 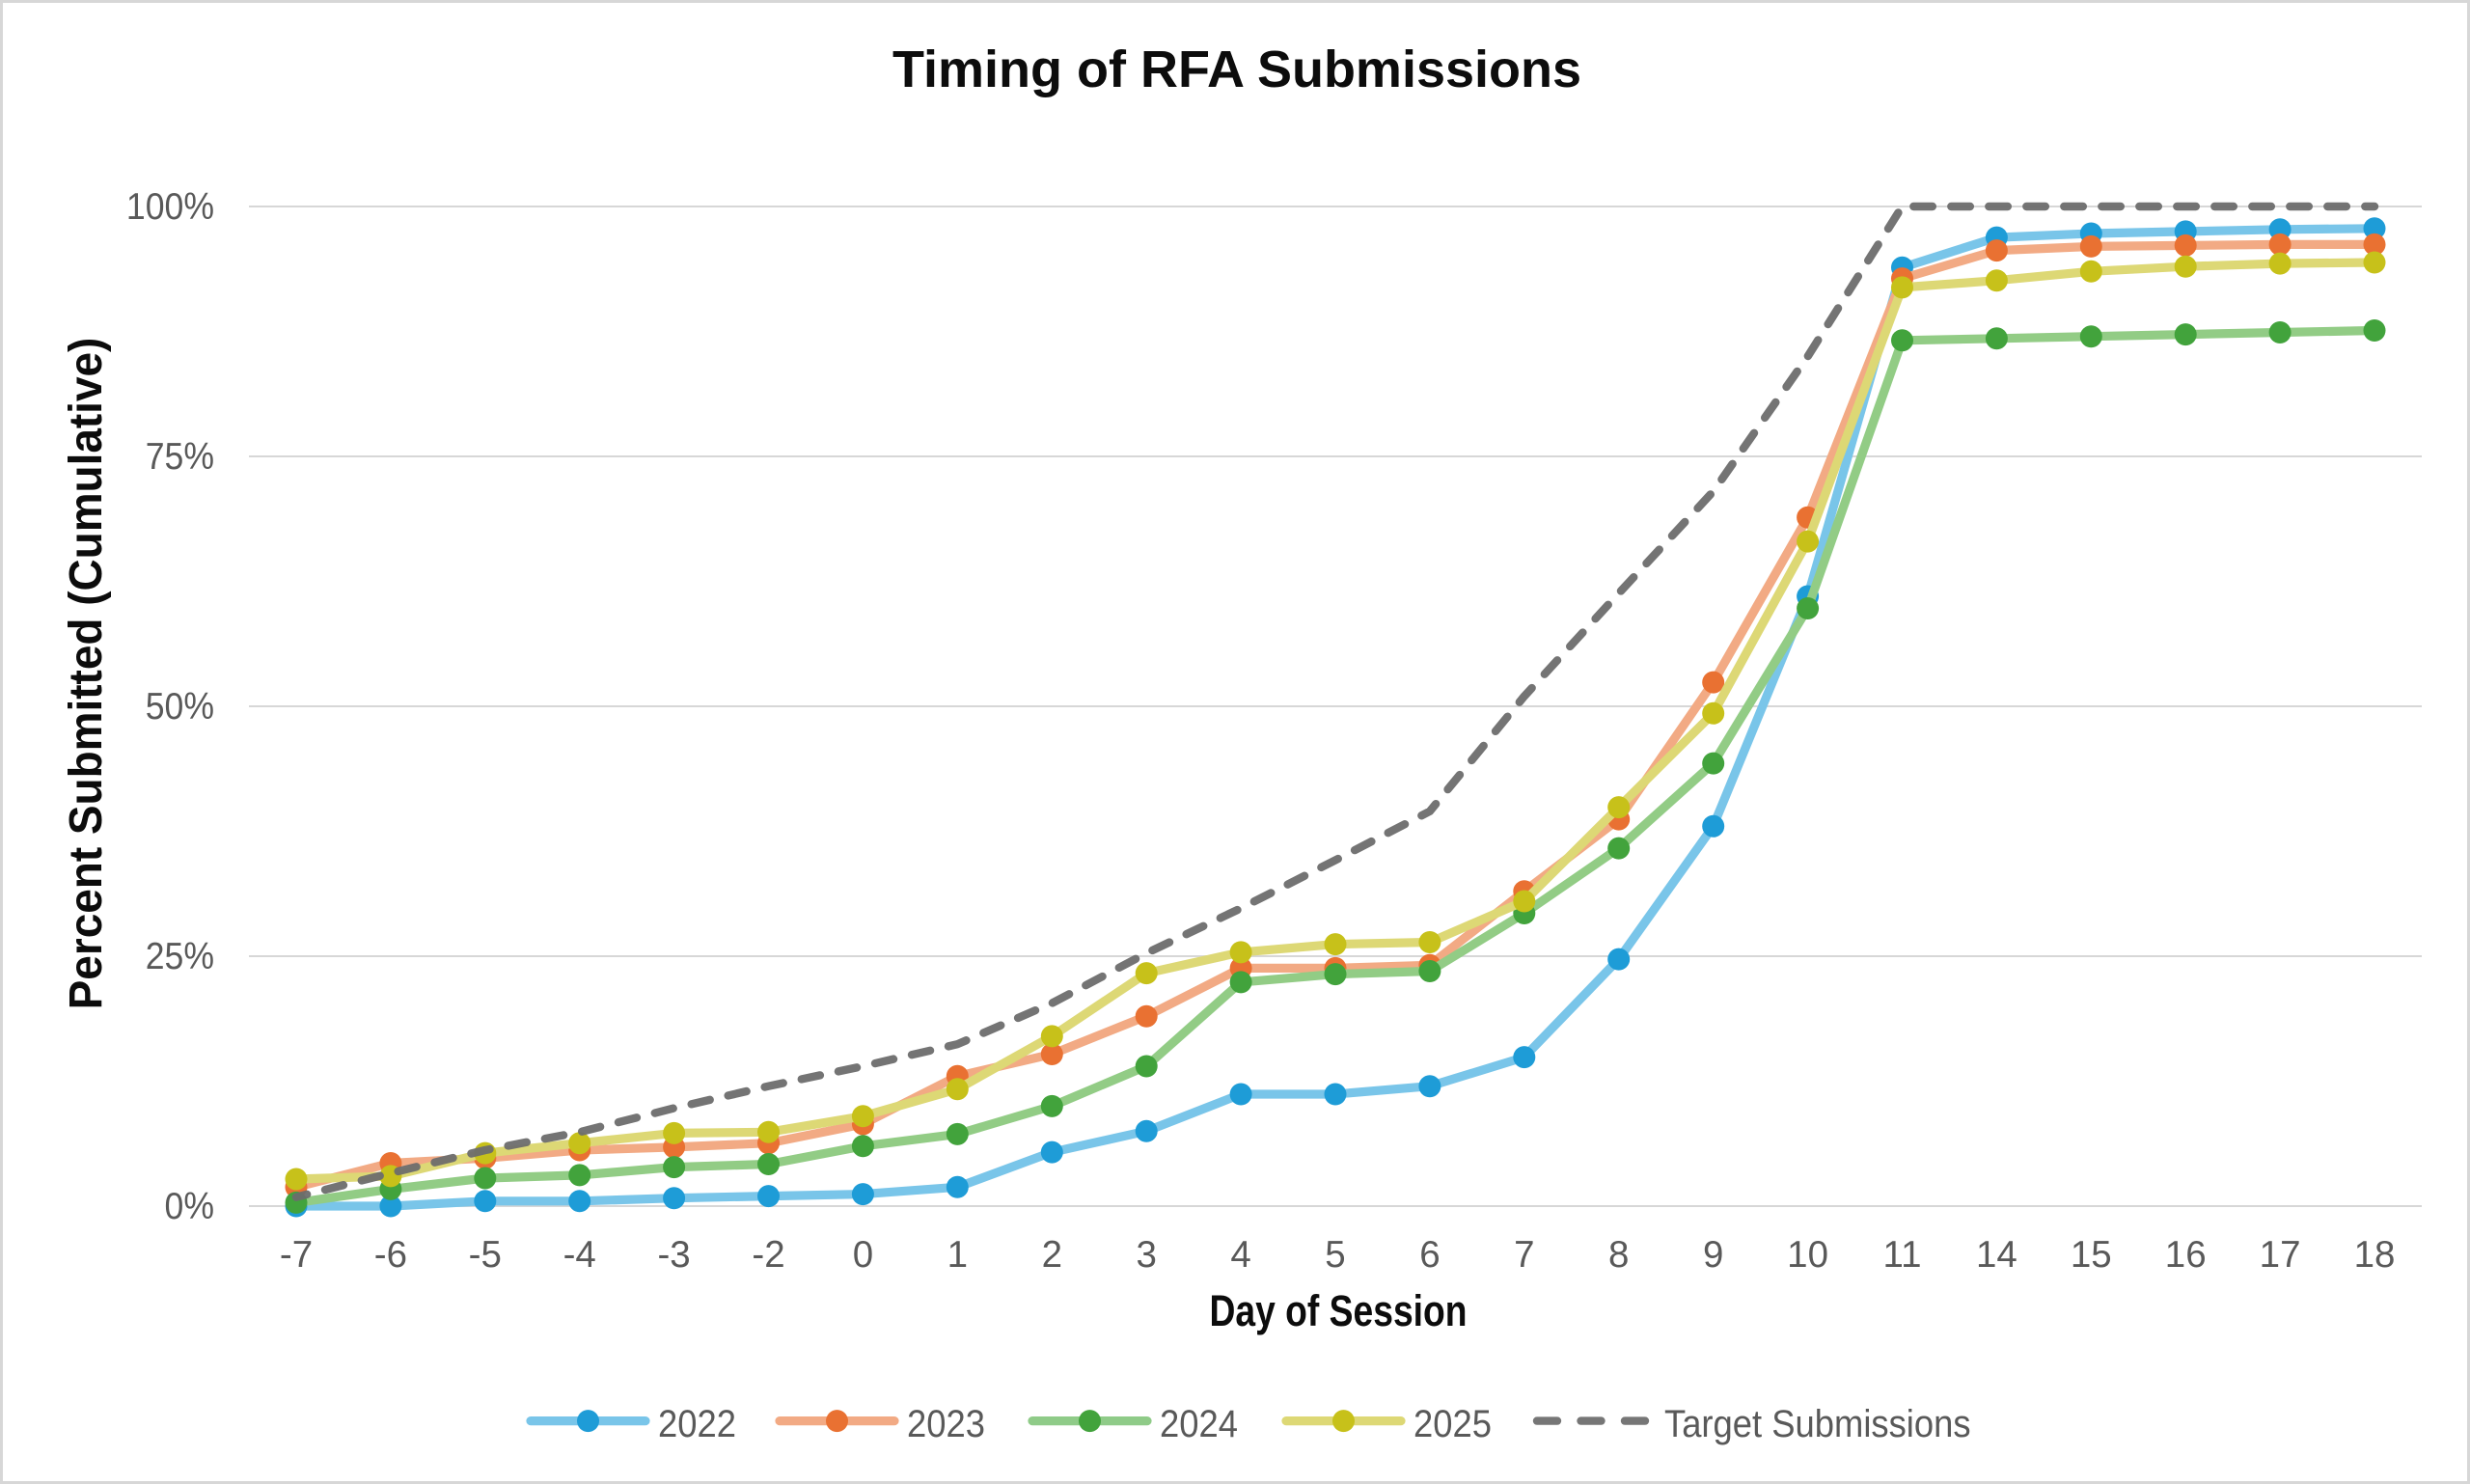 What do you see at coordinates (1236, 69) in the screenshot?
I see `svg-text: Timing of RFA Submissions` at bounding box center [1236, 69].